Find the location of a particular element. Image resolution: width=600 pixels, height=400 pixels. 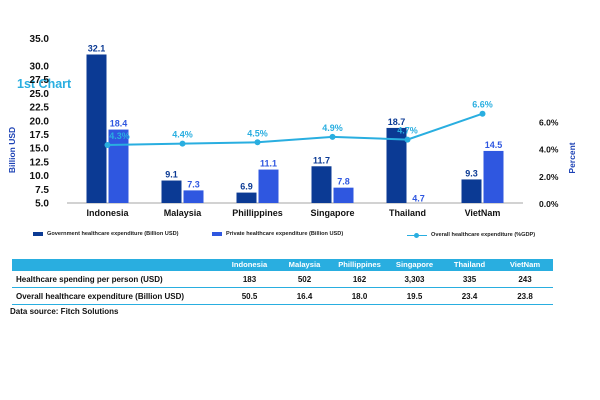

legend-swatch-government is located at coordinates (38, 234).